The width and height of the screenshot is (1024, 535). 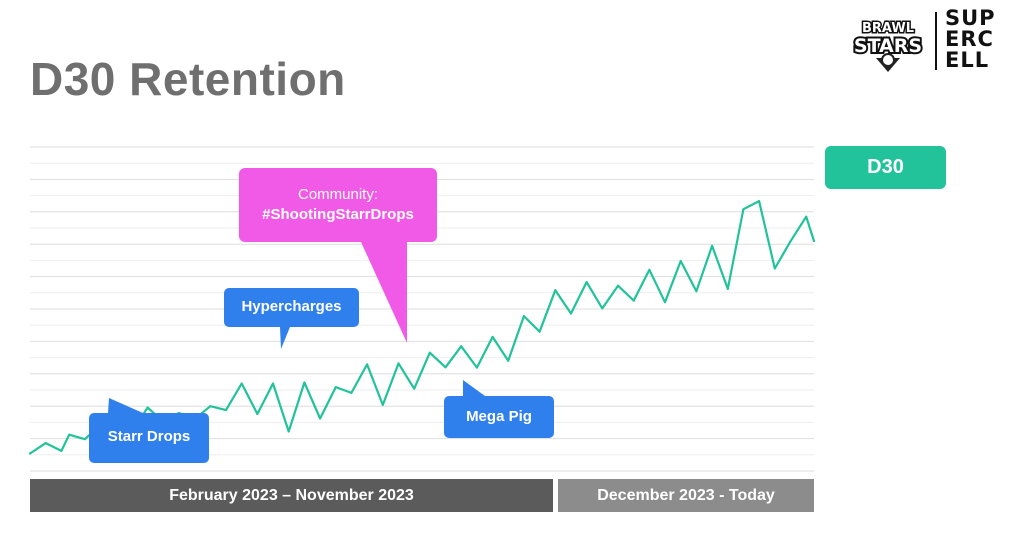 What do you see at coordinates (291, 306) in the screenshot?
I see `hypercharges-label: Hypercharges` at bounding box center [291, 306].